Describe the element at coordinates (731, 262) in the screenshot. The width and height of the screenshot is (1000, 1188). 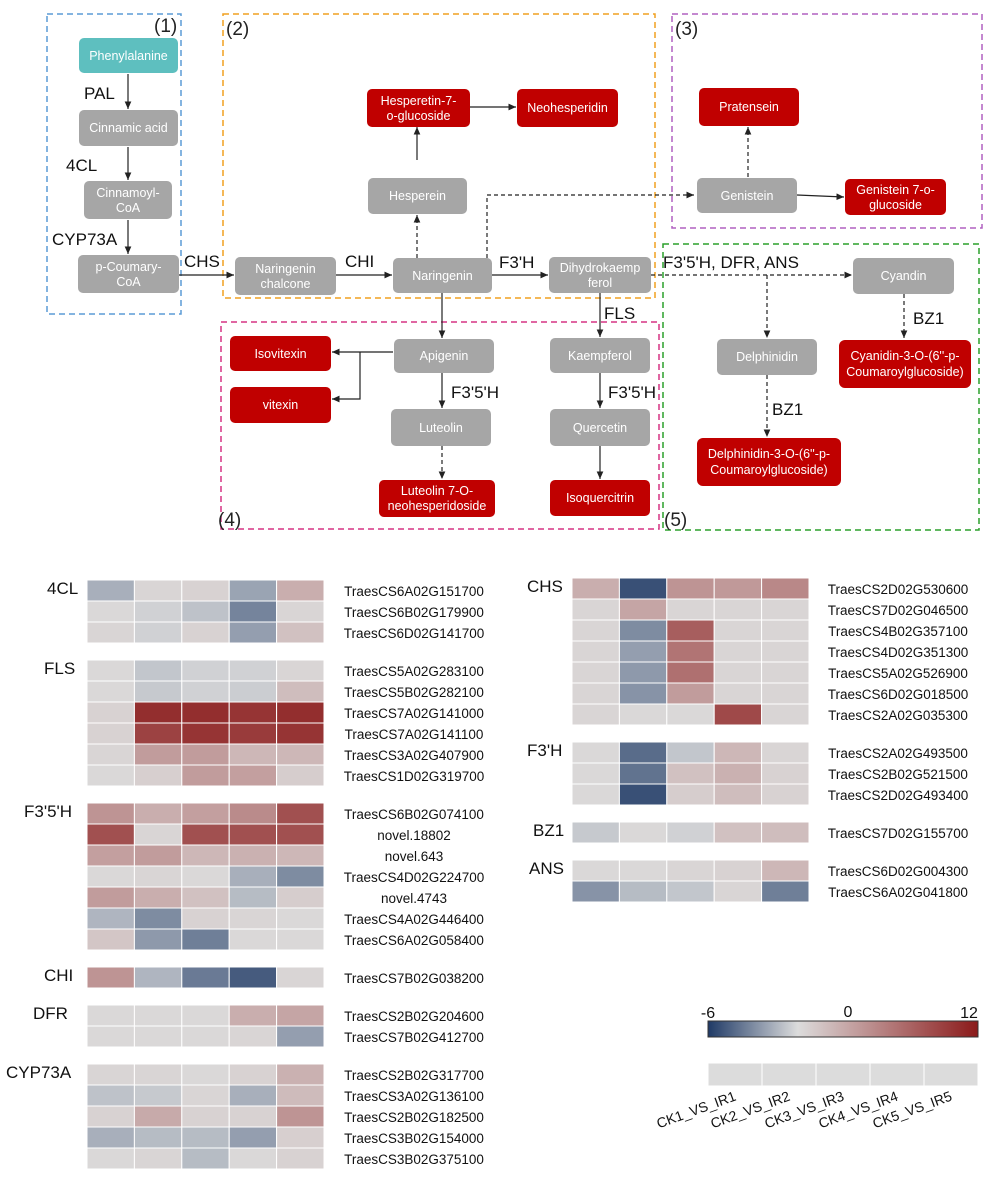
I see `enzyme-f35h-dfr-ans: F3'5'H, DFR, ANS` at that location.